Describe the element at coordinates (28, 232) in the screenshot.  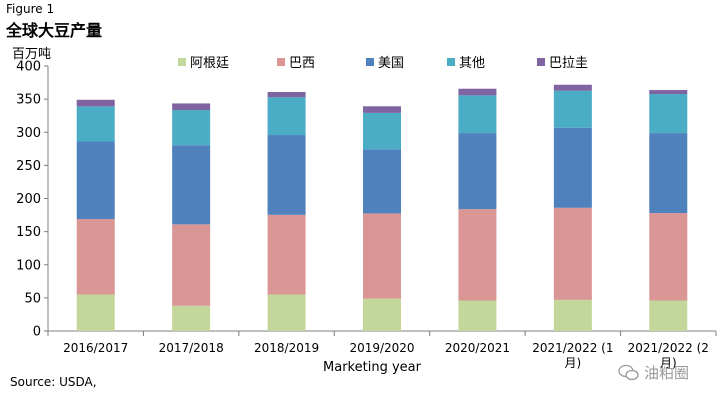
I see `y-tick-label: 150` at that location.